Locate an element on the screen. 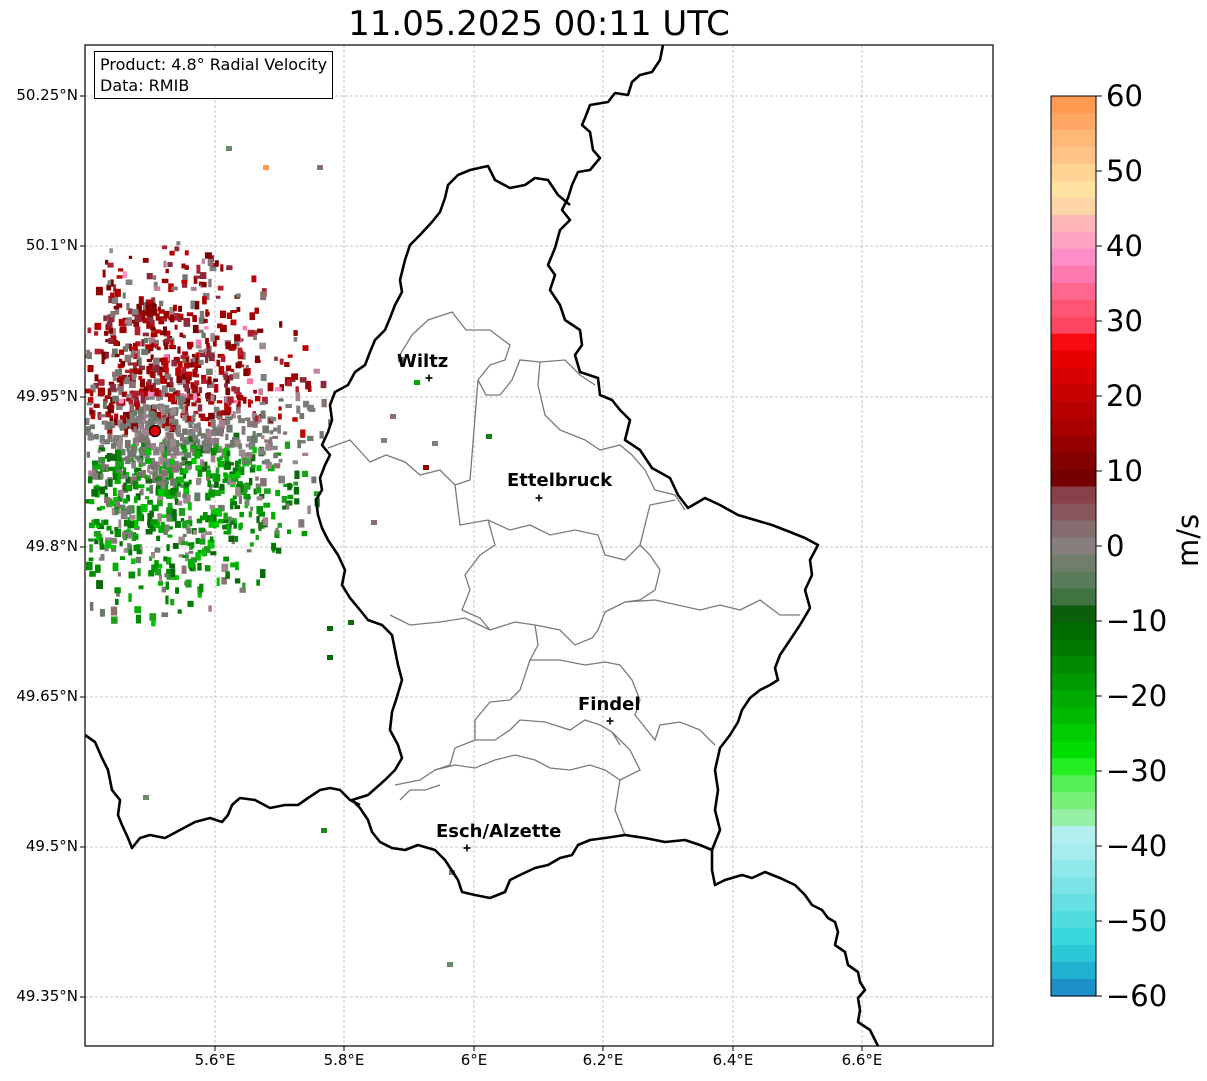  lon-tick: 5.6°E is located at coordinates (215, 1060).